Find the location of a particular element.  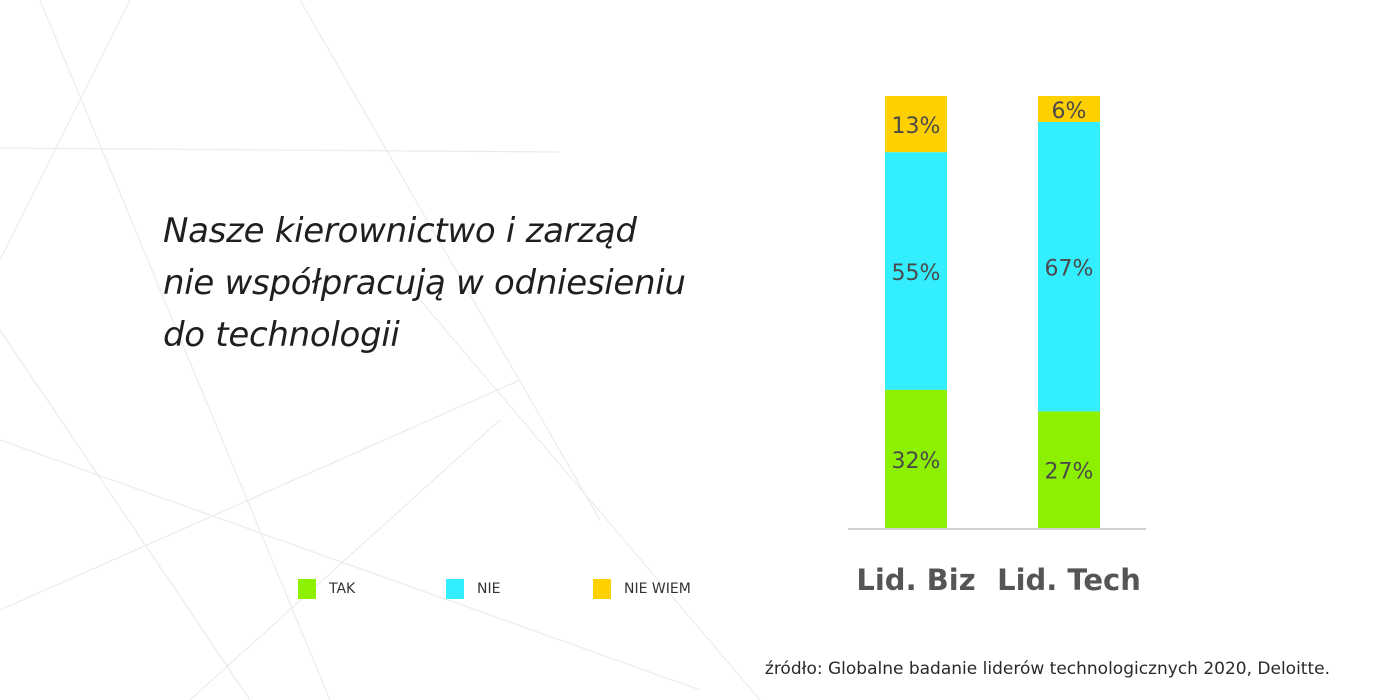

legend-label-nie-wiem: NIE WIEM is located at coordinates (657, 589).